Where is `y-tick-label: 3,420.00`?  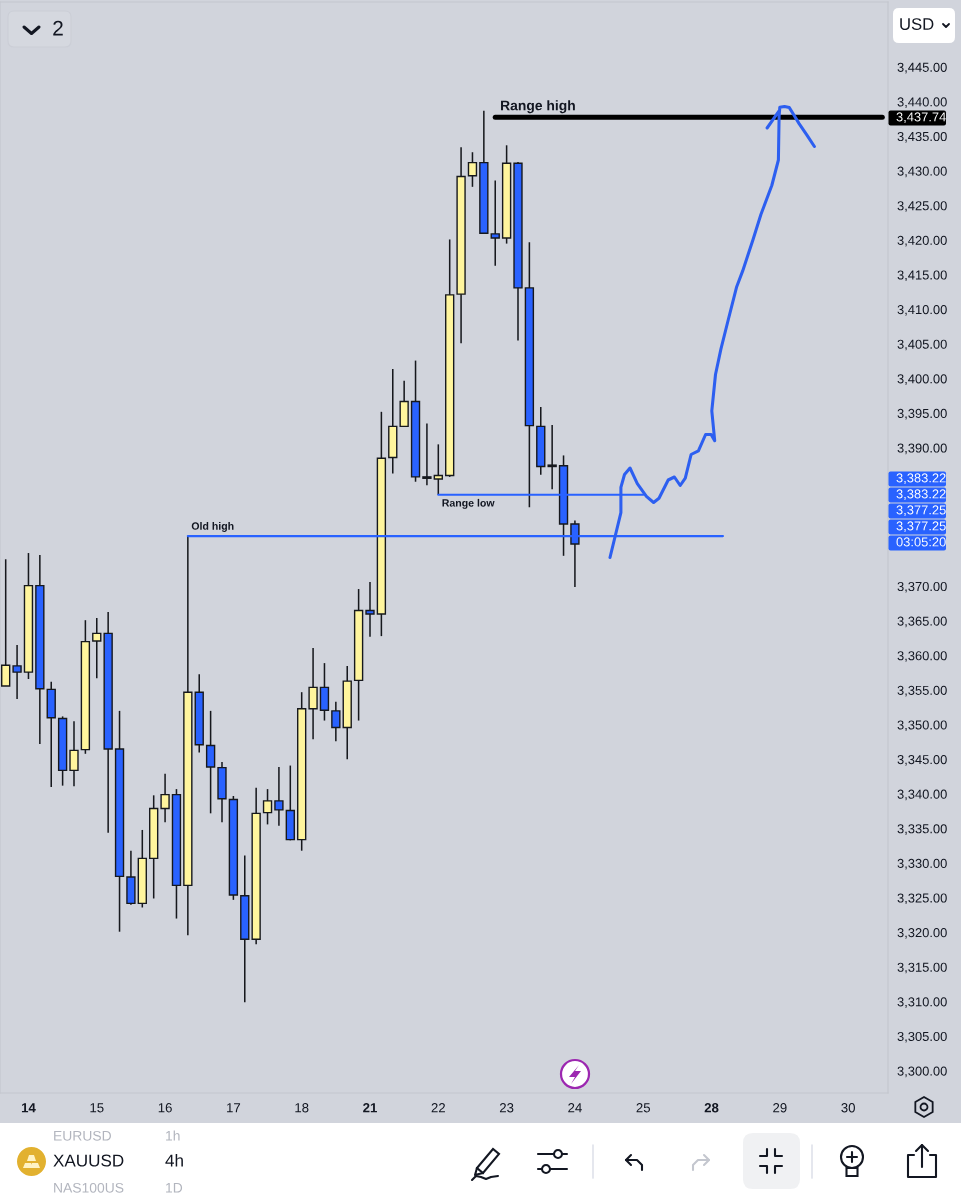
y-tick-label: 3,420.00 is located at coordinates (922, 241).